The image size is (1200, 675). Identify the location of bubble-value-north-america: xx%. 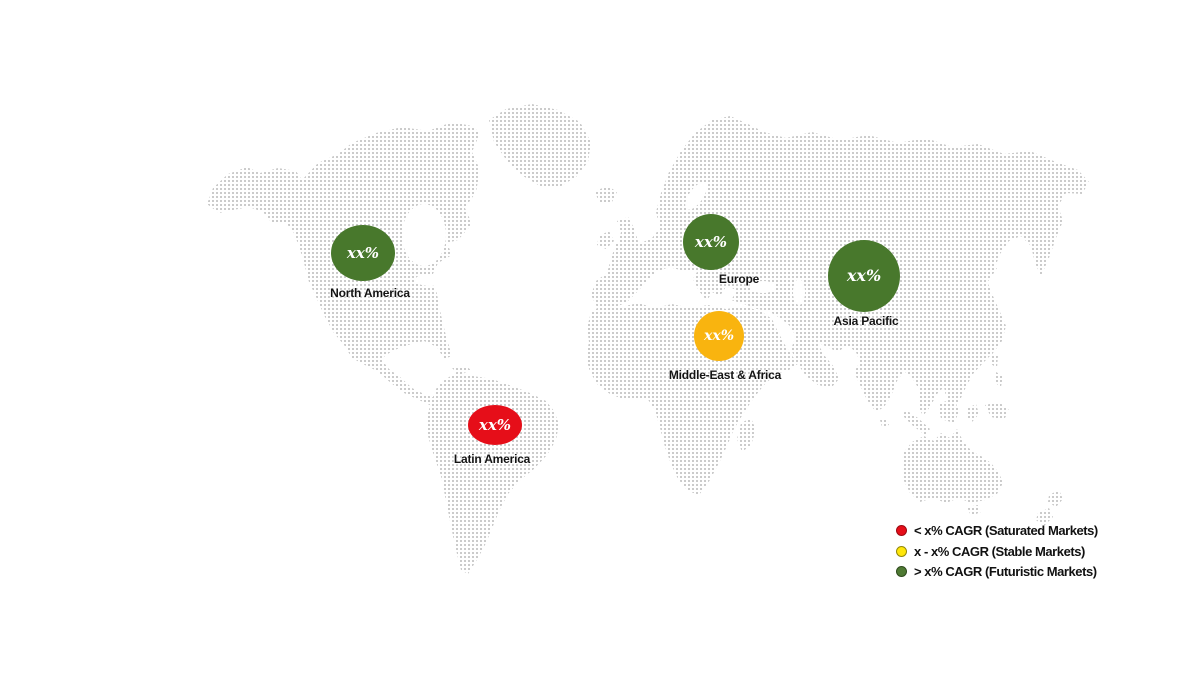
(363, 252).